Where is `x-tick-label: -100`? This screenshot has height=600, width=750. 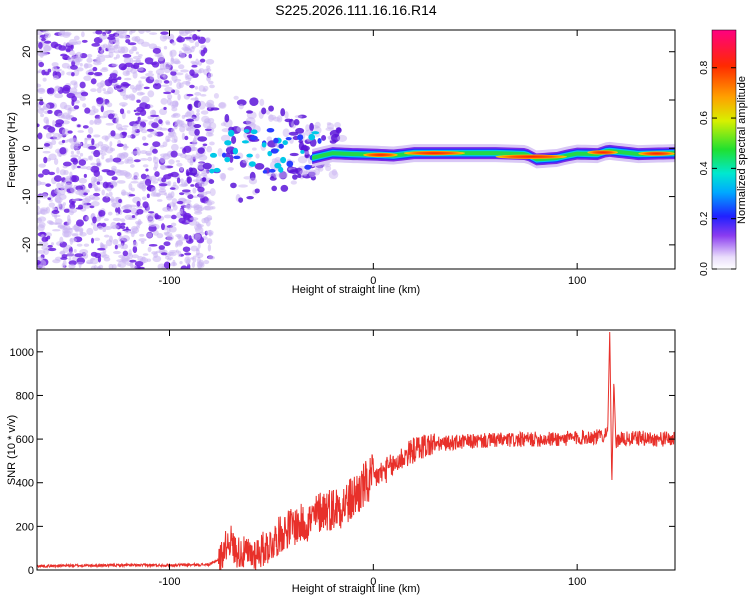 x-tick-label: -100 is located at coordinates (169, 582).